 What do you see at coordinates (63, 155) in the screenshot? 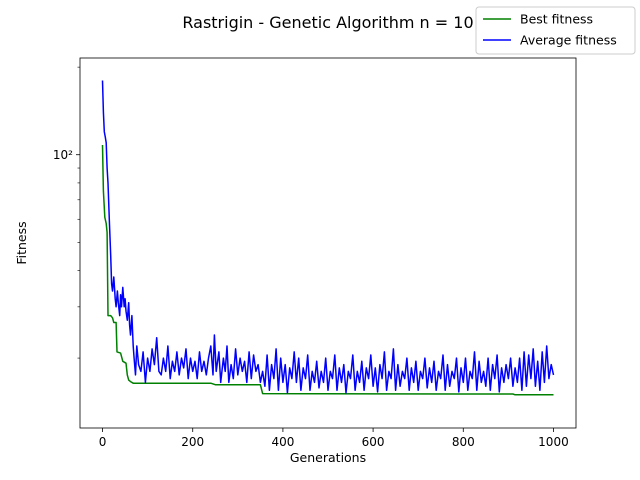
I see `y-tick-label: 10²` at bounding box center [63, 155].